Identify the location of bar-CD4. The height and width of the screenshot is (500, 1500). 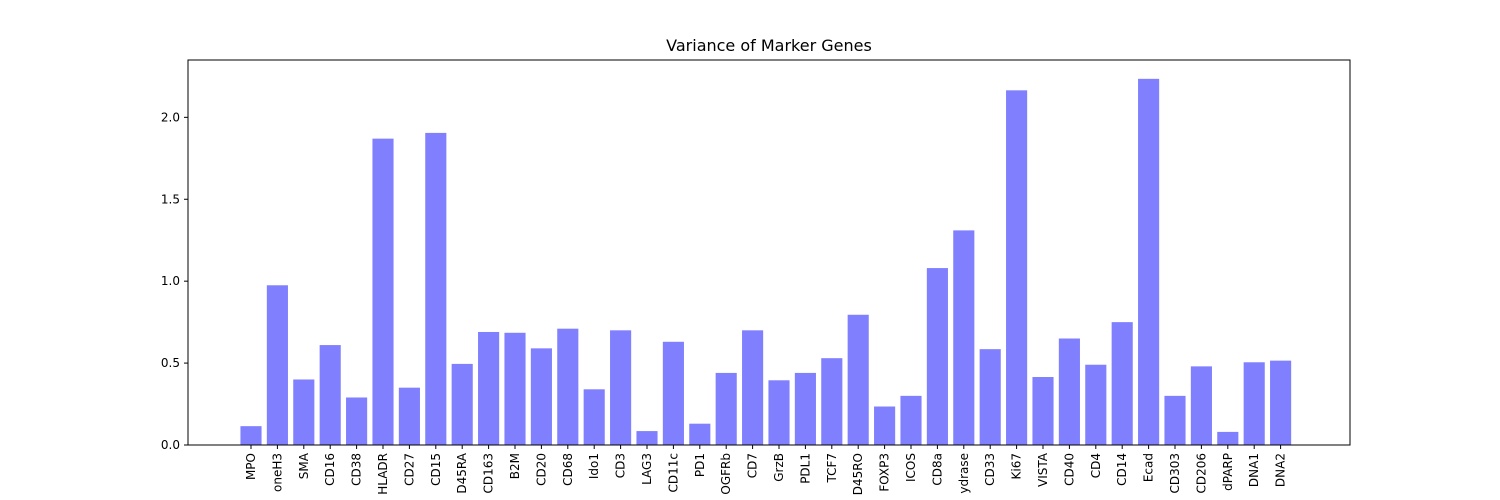
(1096, 404).